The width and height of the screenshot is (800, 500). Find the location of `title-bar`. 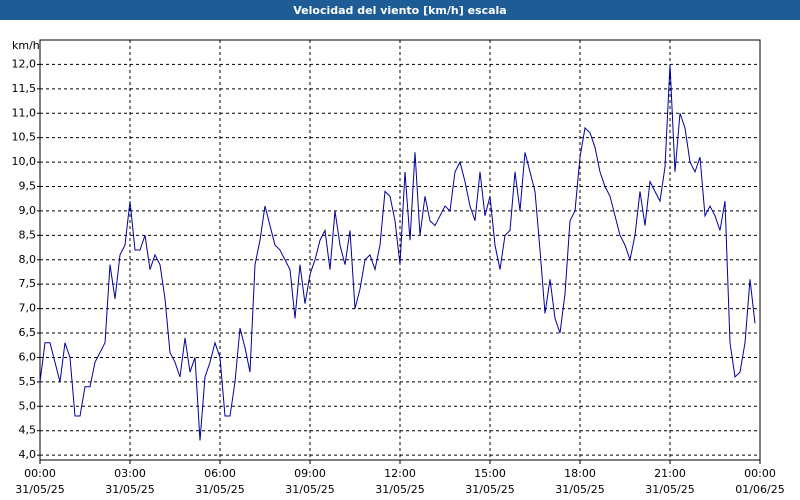

title-bar is located at coordinates (400, 10).